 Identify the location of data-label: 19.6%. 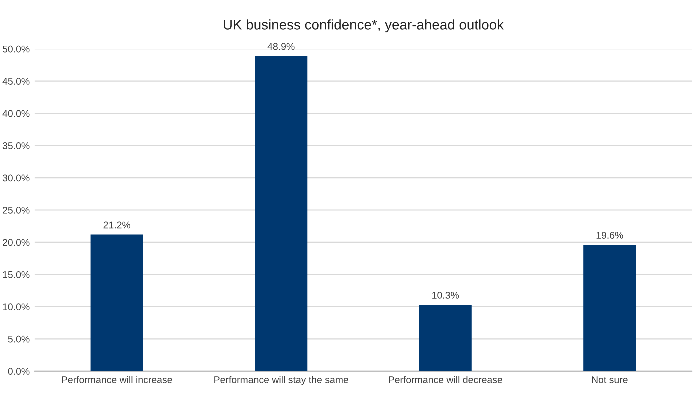
(610, 235).